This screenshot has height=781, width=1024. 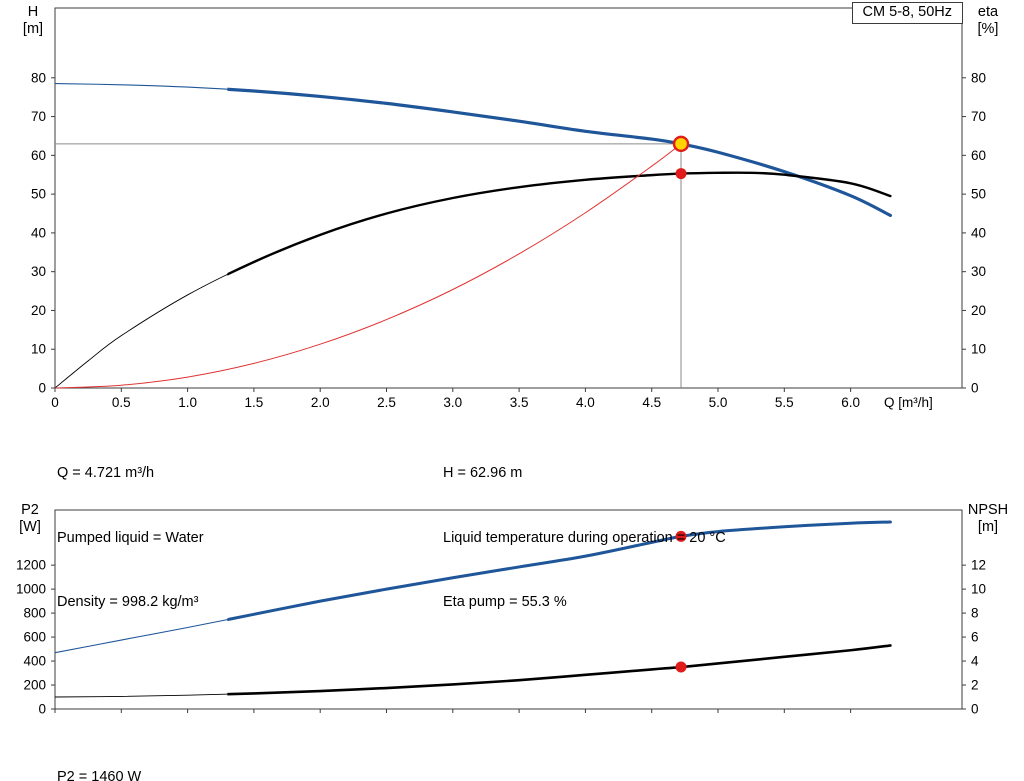 What do you see at coordinates (483, 473) in the screenshot?
I see `head-value: H = 62.96 m` at bounding box center [483, 473].